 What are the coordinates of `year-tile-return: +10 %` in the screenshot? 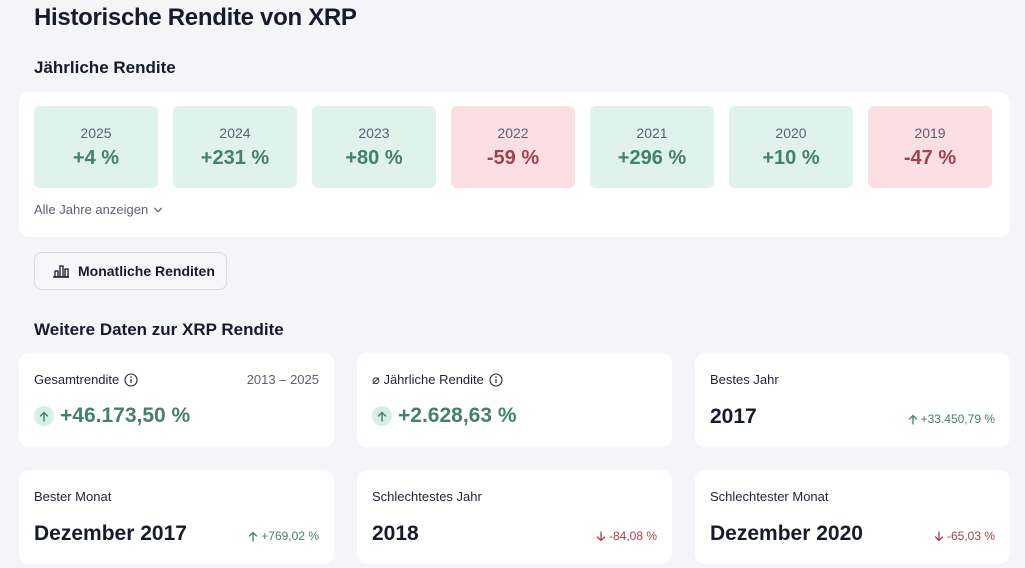 It's located at (791, 157).